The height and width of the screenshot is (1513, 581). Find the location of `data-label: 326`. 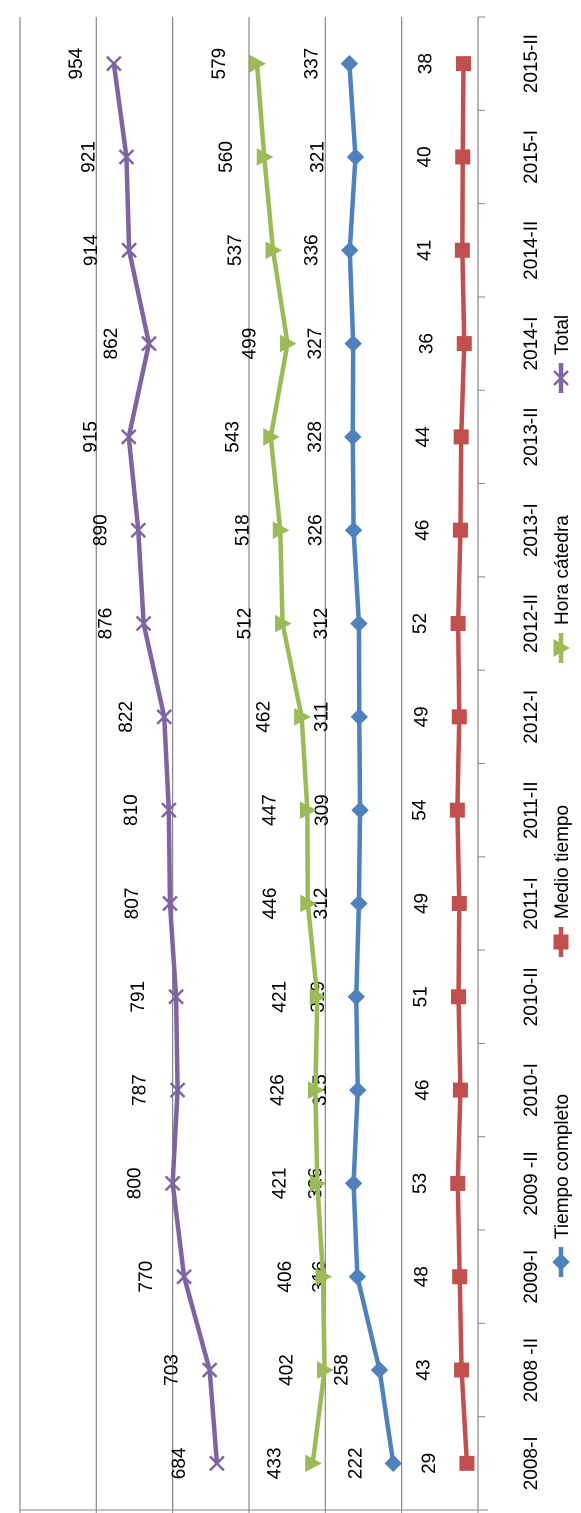

data-label: 326 is located at coordinates (316, 530).